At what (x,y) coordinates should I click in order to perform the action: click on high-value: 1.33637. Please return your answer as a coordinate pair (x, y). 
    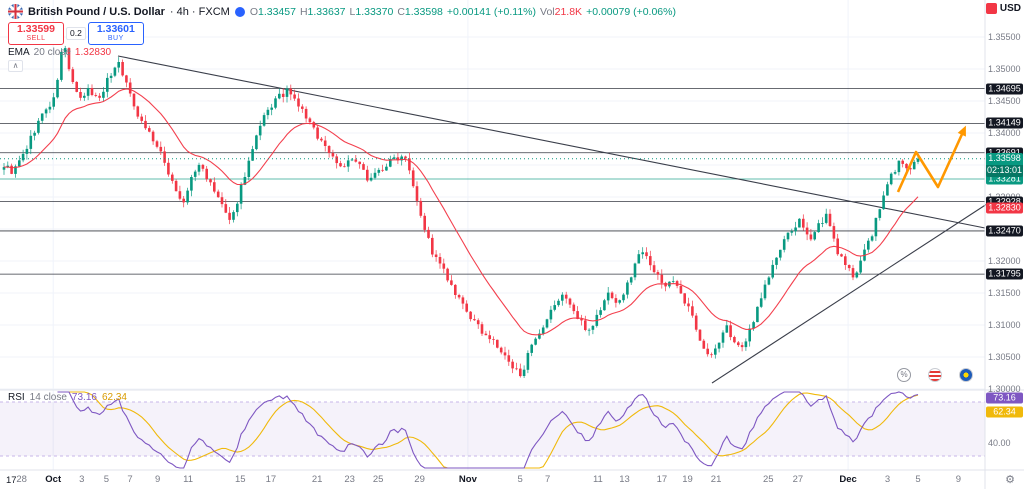
    Looking at the image, I should click on (326, 11).